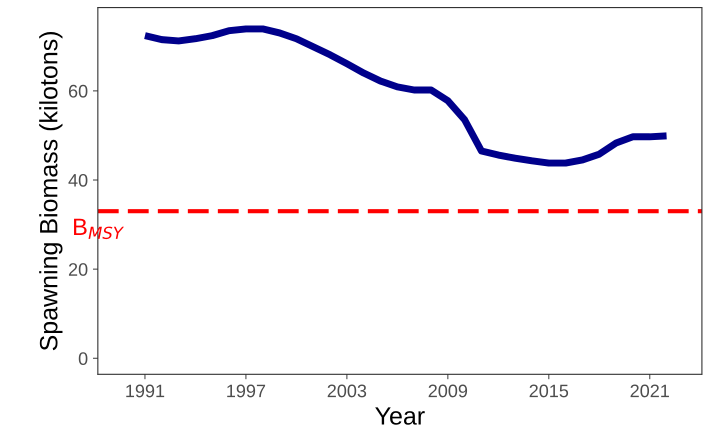 Image resolution: width=709 pixels, height=443 pixels. I want to click on x-tick-label: 1997, so click(246, 391).